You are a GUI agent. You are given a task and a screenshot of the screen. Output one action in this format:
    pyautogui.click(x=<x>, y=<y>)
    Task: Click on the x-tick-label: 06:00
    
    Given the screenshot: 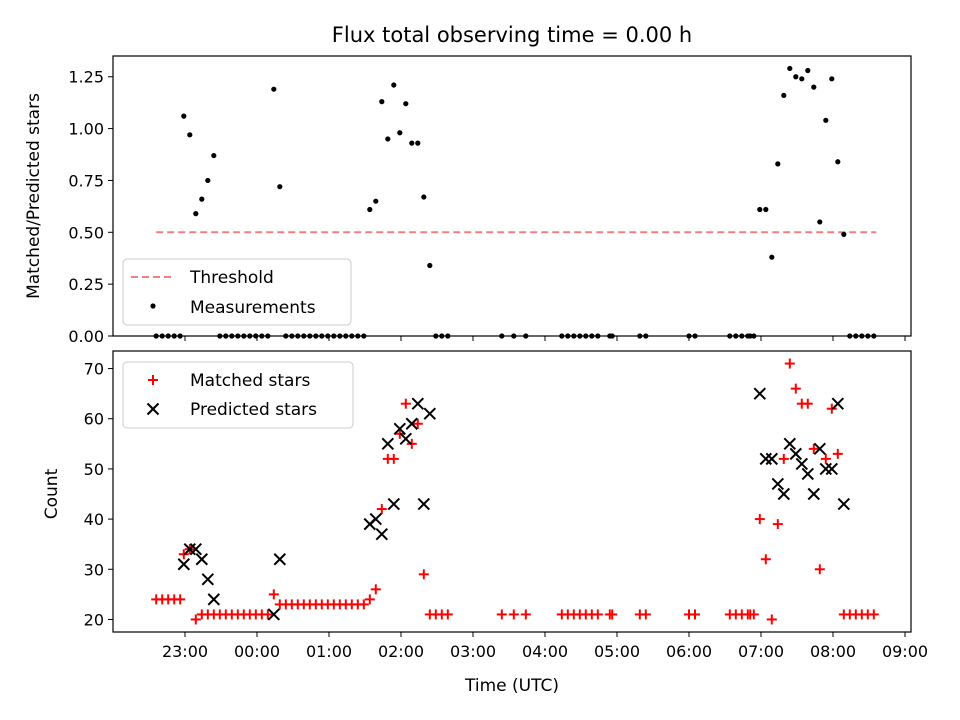 What is the action you would take?
    pyautogui.click(x=689, y=651)
    